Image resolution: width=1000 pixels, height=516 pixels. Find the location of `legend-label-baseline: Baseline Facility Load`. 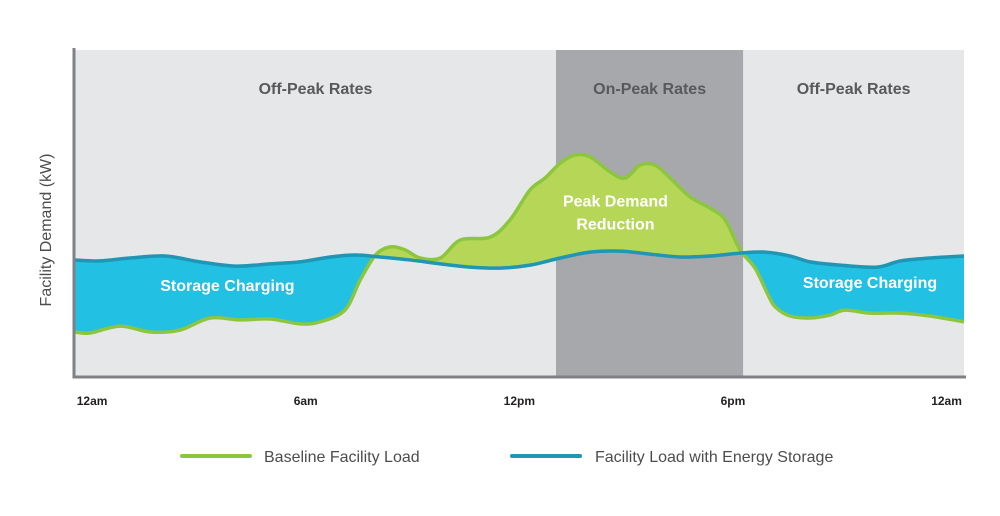

legend-label-baseline: Baseline Facility Load is located at coordinates (342, 457).